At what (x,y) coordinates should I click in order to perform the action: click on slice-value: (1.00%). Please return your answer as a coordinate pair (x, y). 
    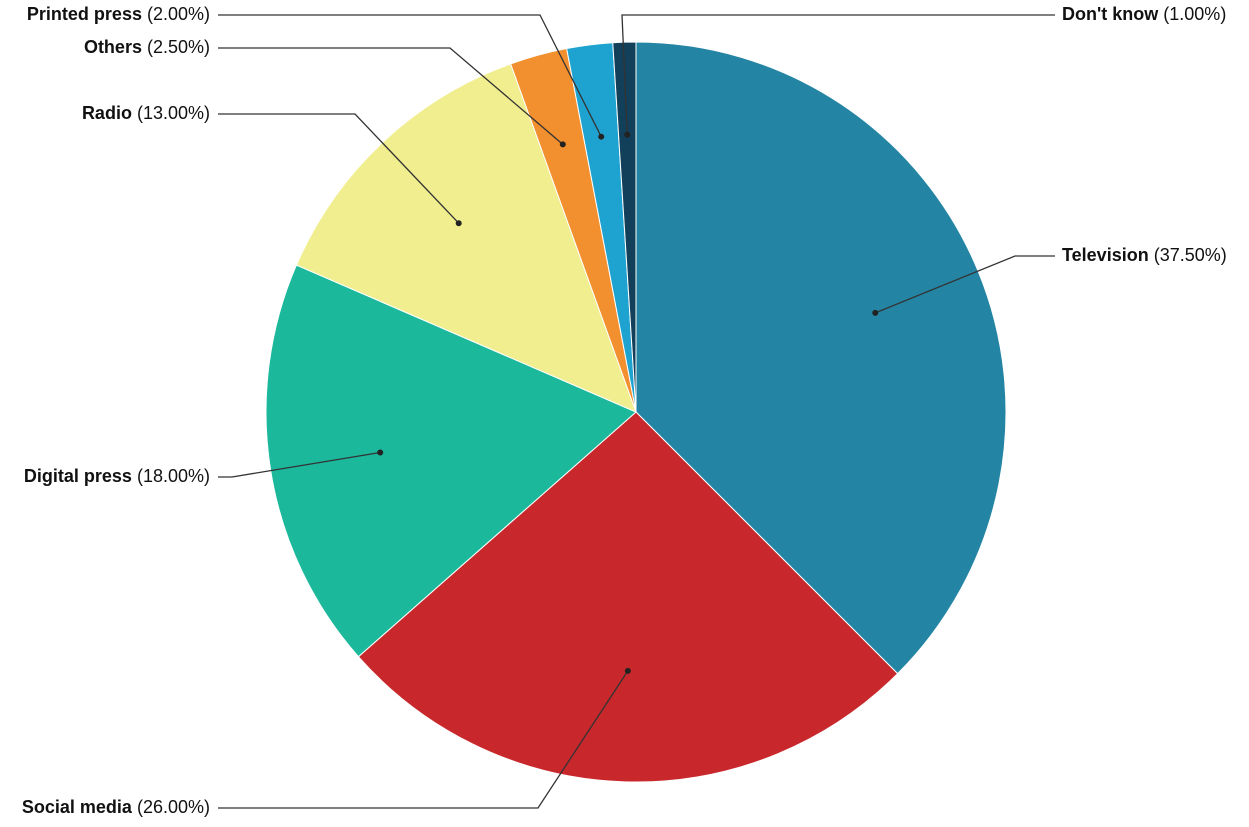
    Looking at the image, I should click on (1194, 14).